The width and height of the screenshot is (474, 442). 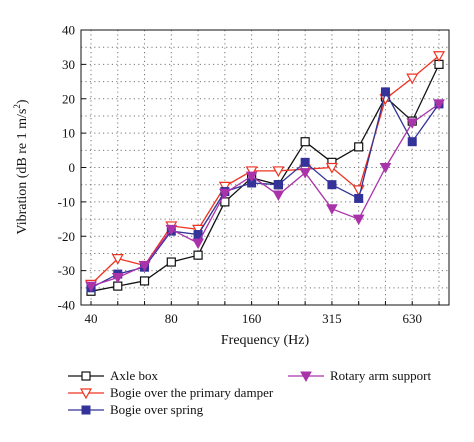 What do you see at coordinates (252, 318) in the screenshot?
I see `x-tick-label: 160` at bounding box center [252, 318].